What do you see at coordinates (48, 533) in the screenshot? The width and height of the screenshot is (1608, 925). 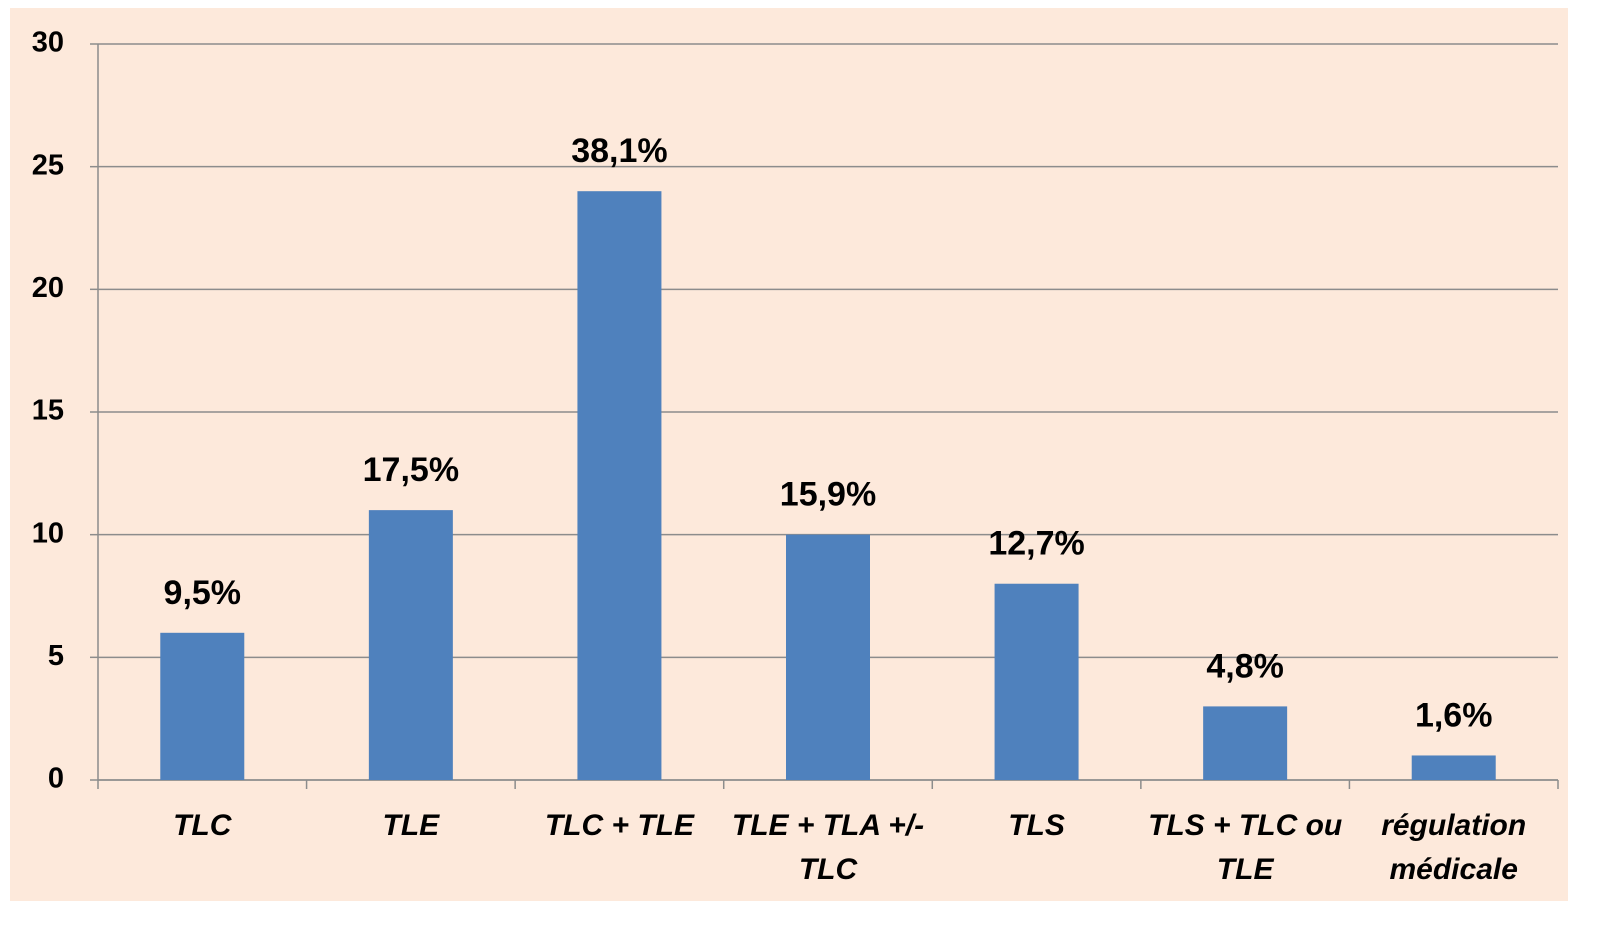 I see `y-tick-label: 10` at bounding box center [48, 533].